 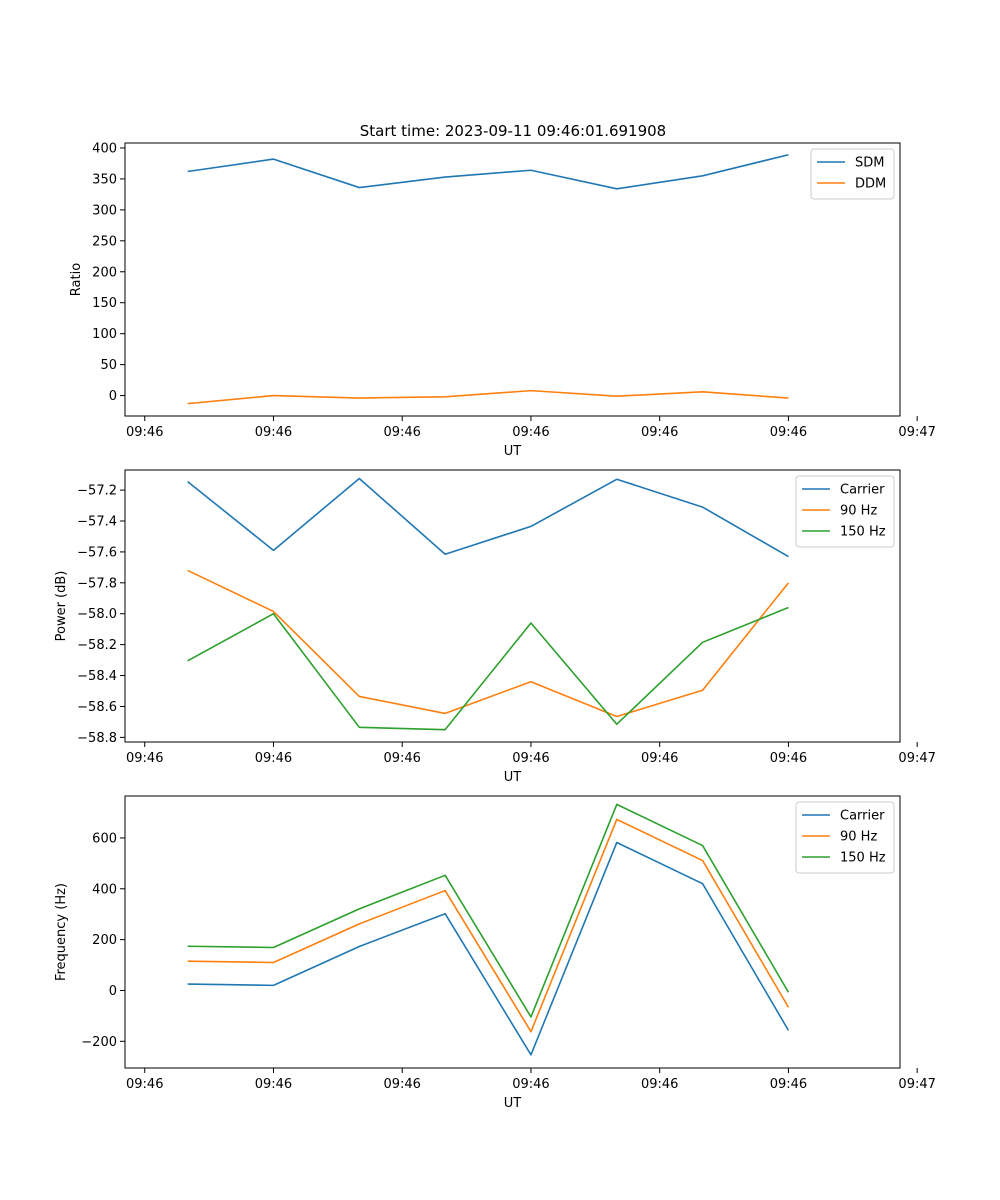 I want to click on ratio-legend-label-sdm: SDM, so click(x=869, y=163).